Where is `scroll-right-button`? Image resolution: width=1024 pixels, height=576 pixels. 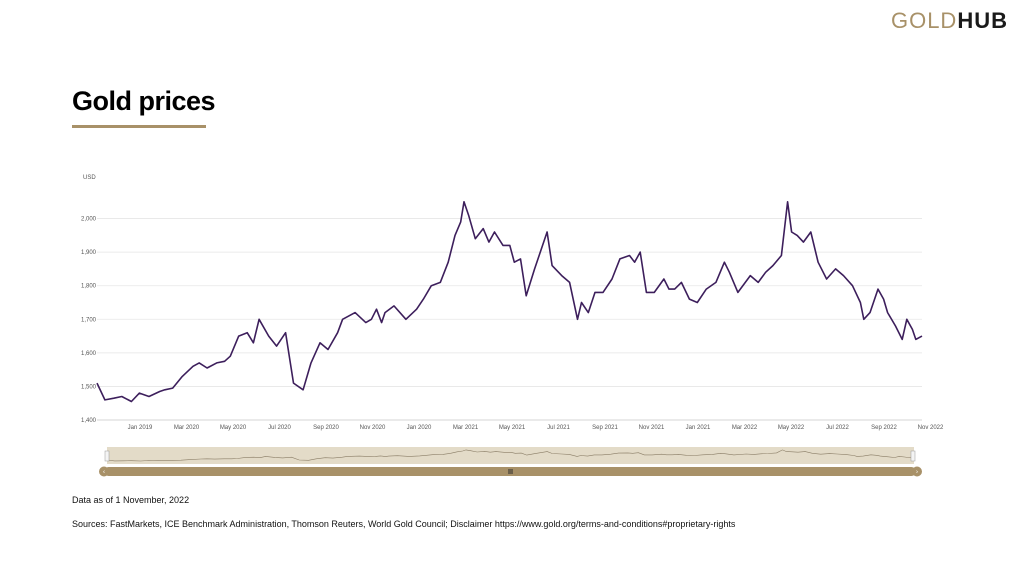 scroll-right-button is located at coordinates (917, 471).